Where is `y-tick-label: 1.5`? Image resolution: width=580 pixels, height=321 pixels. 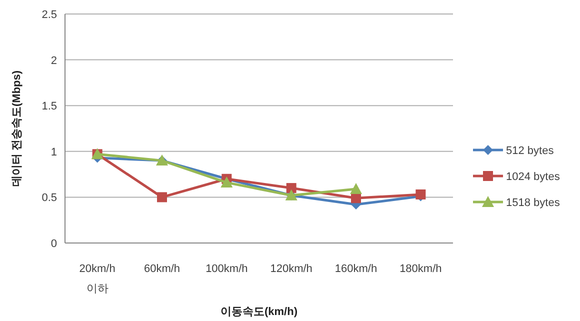 y-tick-label: 1.5 is located at coordinates (49, 106).